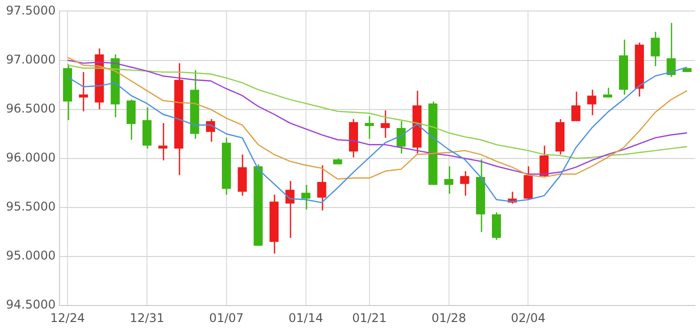  What do you see at coordinates (31, 255) in the screenshot?
I see `y-tick-label: 95.0000` at bounding box center [31, 255].